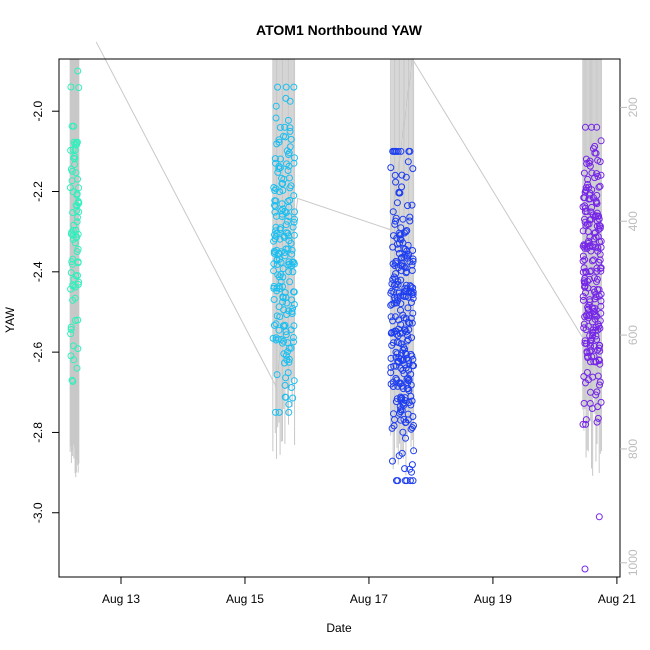 The width and height of the screenshot is (650, 650). What do you see at coordinates (633, 335) in the screenshot?
I see `y2-tick-label: 600` at bounding box center [633, 335].